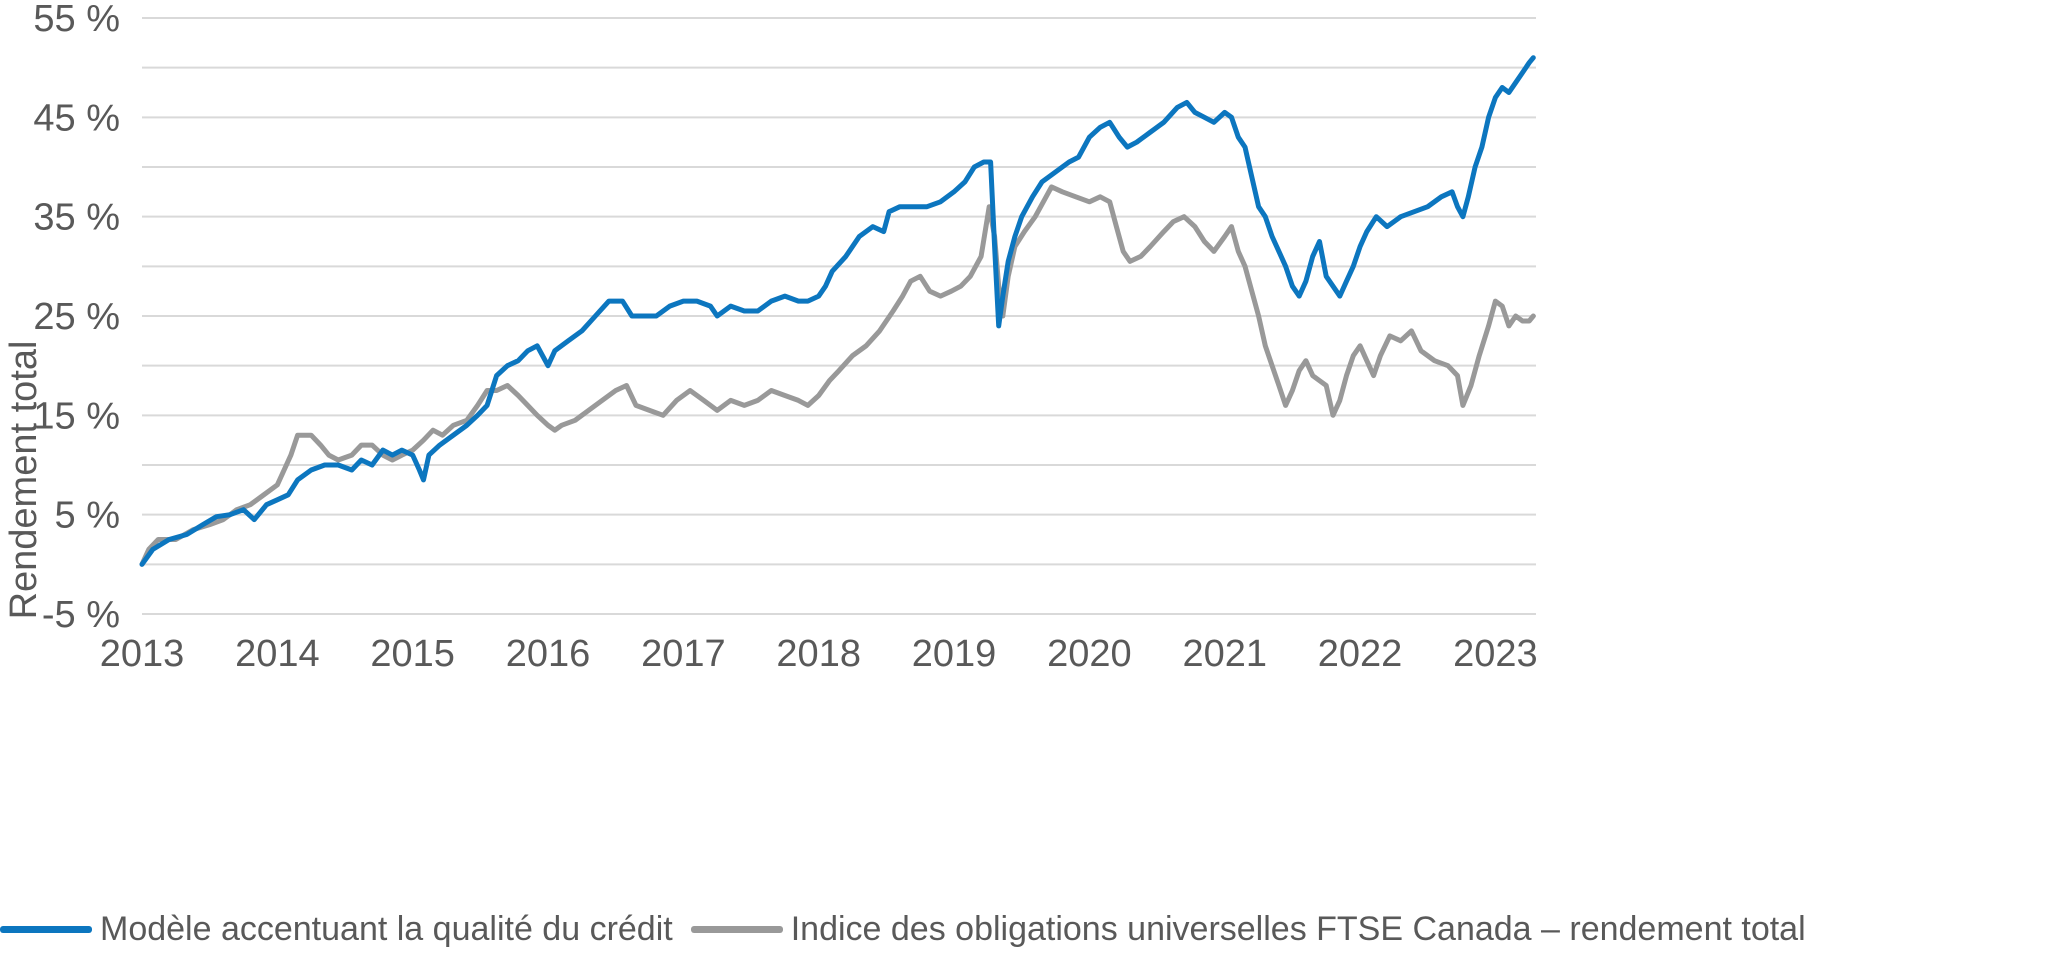 The height and width of the screenshot is (957, 2064). Describe the element at coordinates (76, 416) in the screenshot. I see `y-tick-label: 15 %` at that location.